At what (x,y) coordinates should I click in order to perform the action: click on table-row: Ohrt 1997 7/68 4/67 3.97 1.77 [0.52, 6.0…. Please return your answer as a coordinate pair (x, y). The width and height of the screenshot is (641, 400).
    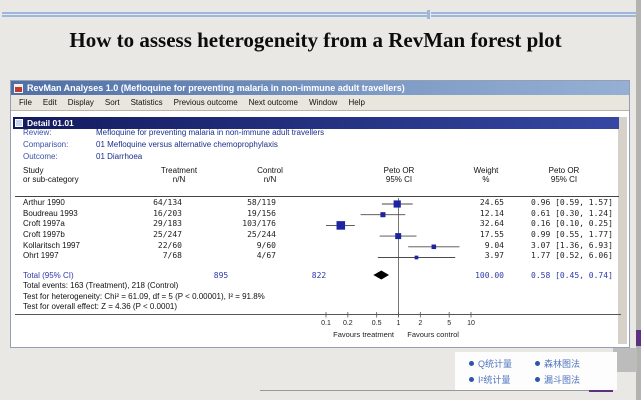
    Looking at the image, I should click on (320, 256).